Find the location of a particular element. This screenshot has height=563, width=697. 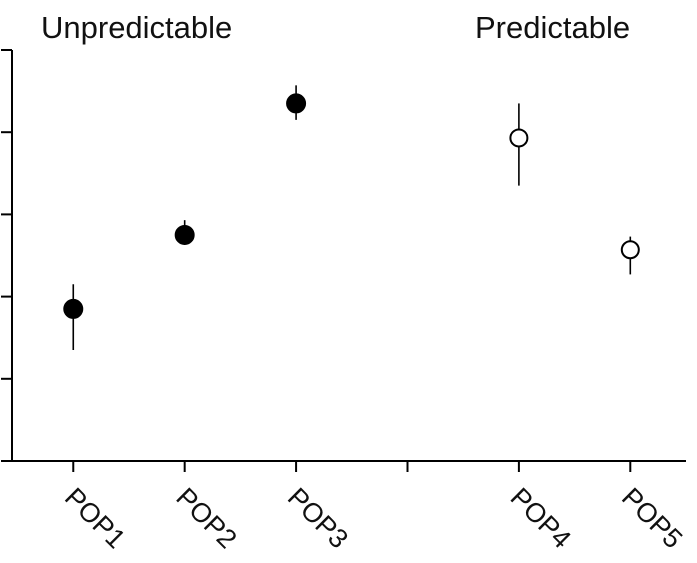

x-ticks is located at coordinates (352, 466).